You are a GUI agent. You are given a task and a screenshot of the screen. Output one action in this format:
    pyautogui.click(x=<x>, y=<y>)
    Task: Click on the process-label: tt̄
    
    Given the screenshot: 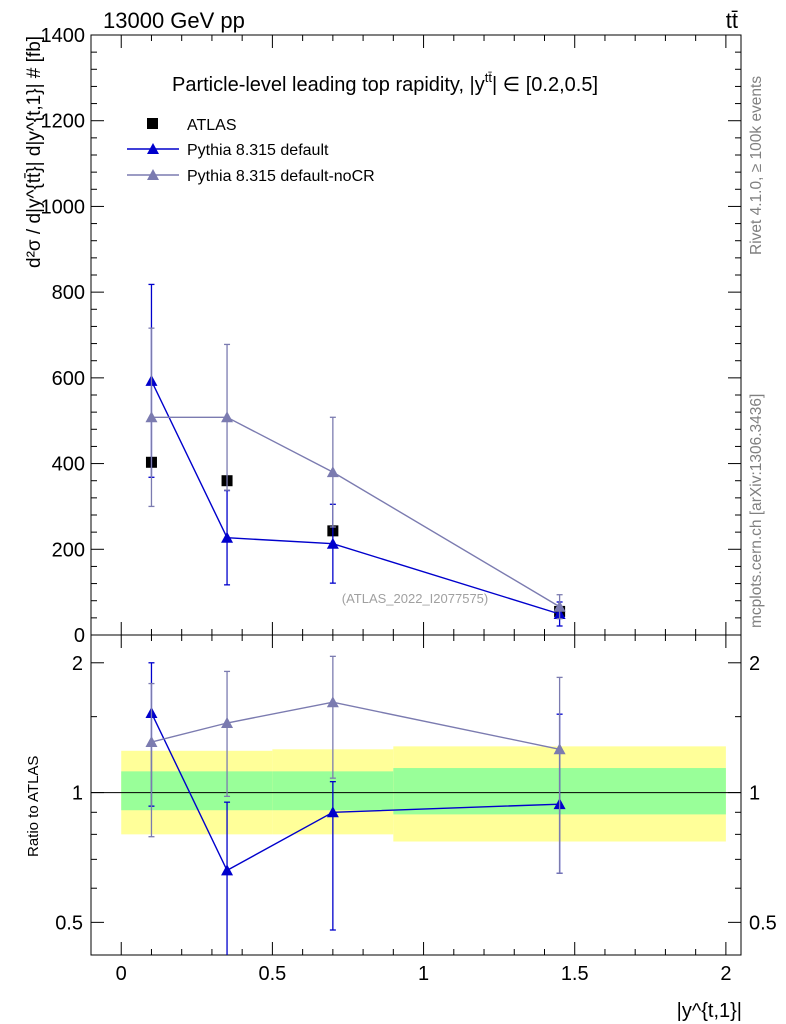 What is the action you would take?
    pyautogui.click(x=732, y=20)
    